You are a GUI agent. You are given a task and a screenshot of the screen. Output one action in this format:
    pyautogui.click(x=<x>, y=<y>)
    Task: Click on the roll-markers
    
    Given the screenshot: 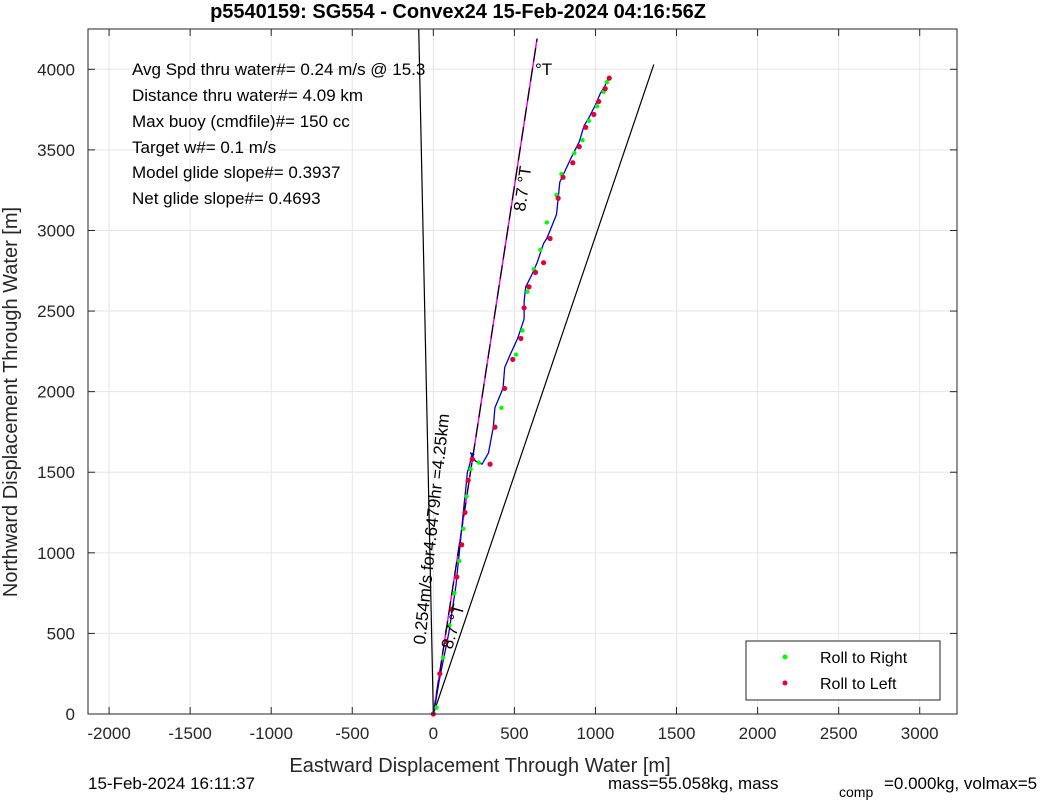 What is the action you would take?
    pyautogui.click(x=521, y=396)
    